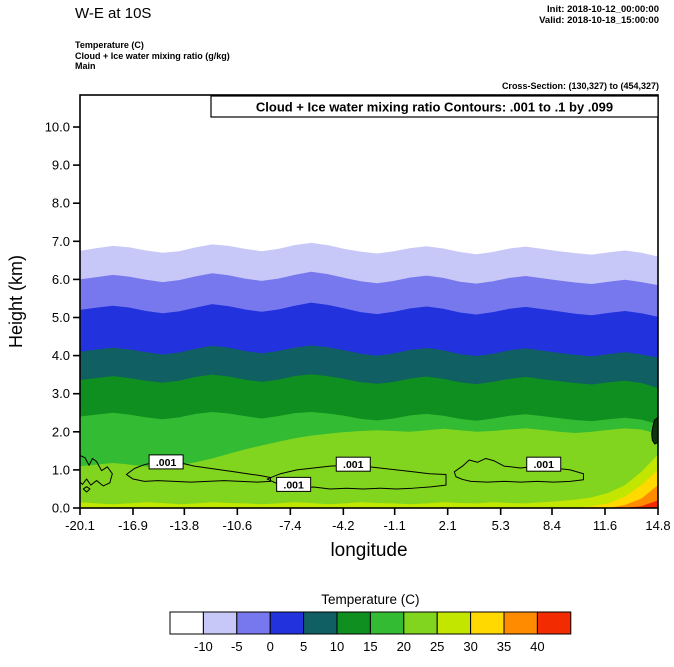  Describe the element at coordinates (16, 301) in the screenshot. I see `y-axis-title: Height (km)` at that location.